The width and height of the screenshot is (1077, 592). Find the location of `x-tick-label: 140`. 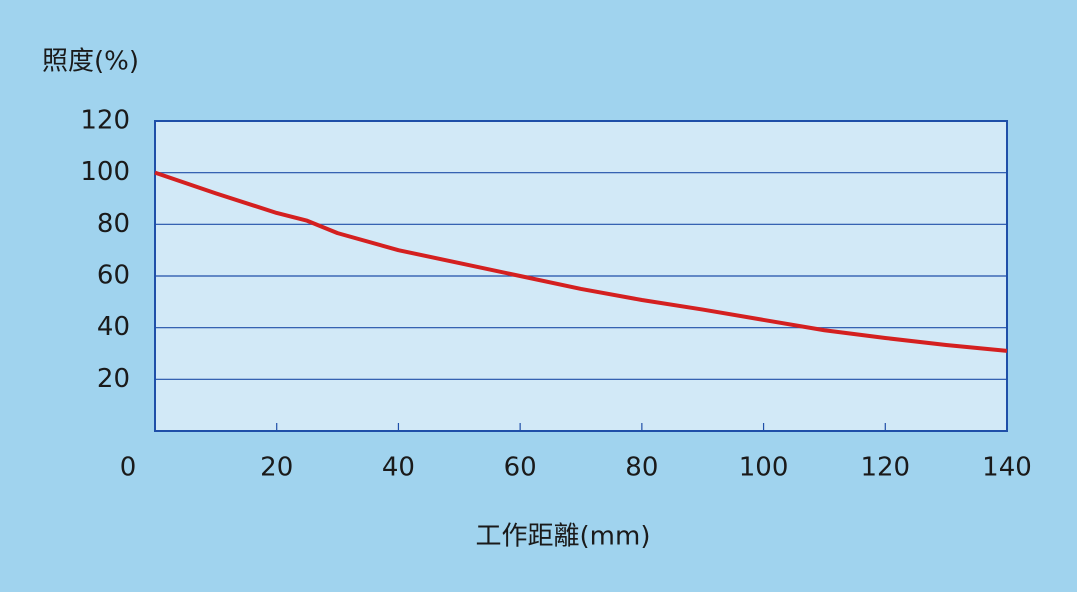

x-tick-label: 140 is located at coordinates (1007, 468).